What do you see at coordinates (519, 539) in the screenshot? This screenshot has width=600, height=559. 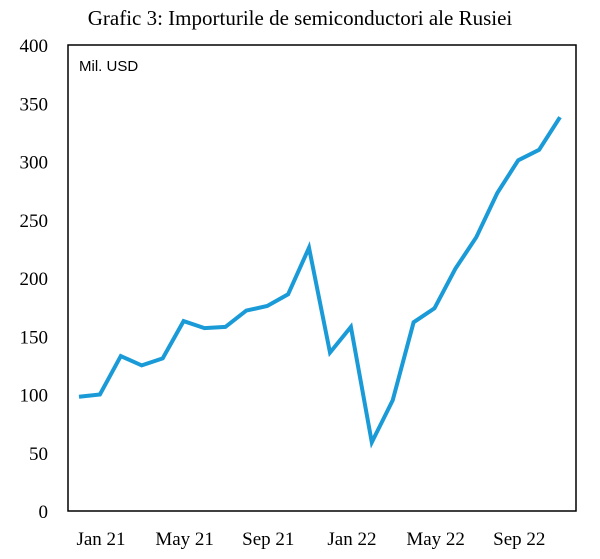 I see `x-tick-label: Sep 22` at bounding box center [519, 539].